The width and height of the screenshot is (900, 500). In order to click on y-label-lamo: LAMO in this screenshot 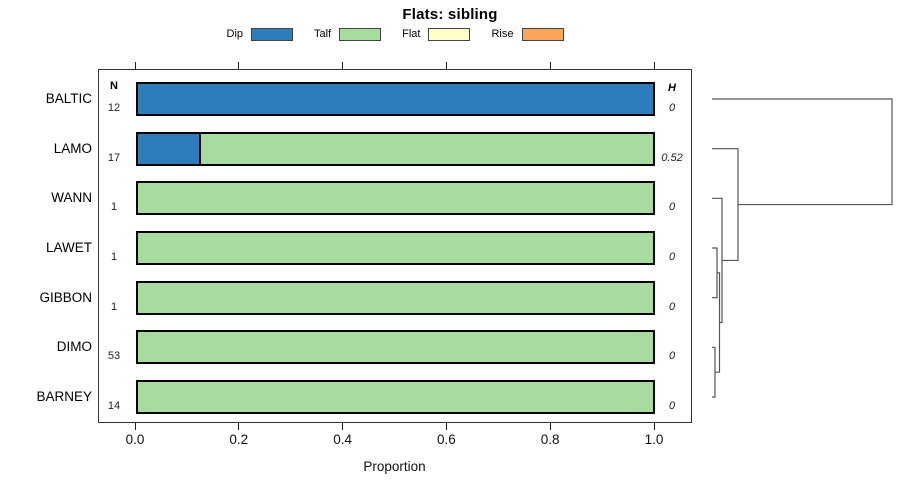, I will do `click(72, 148)`.